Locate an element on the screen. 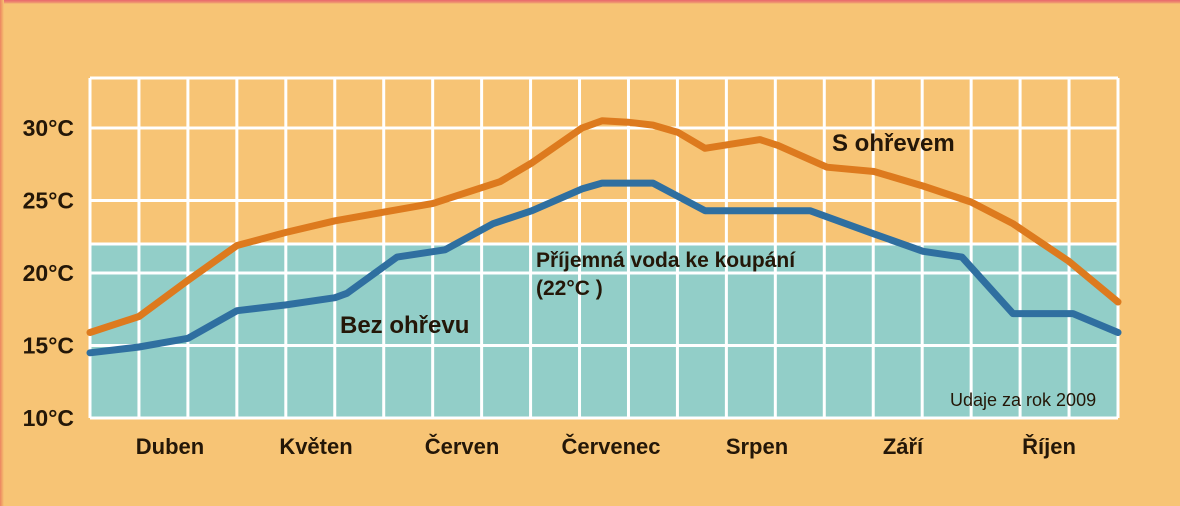 This screenshot has height=506, width=1180. x-tick-label-3: Červen is located at coordinates (462, 446).